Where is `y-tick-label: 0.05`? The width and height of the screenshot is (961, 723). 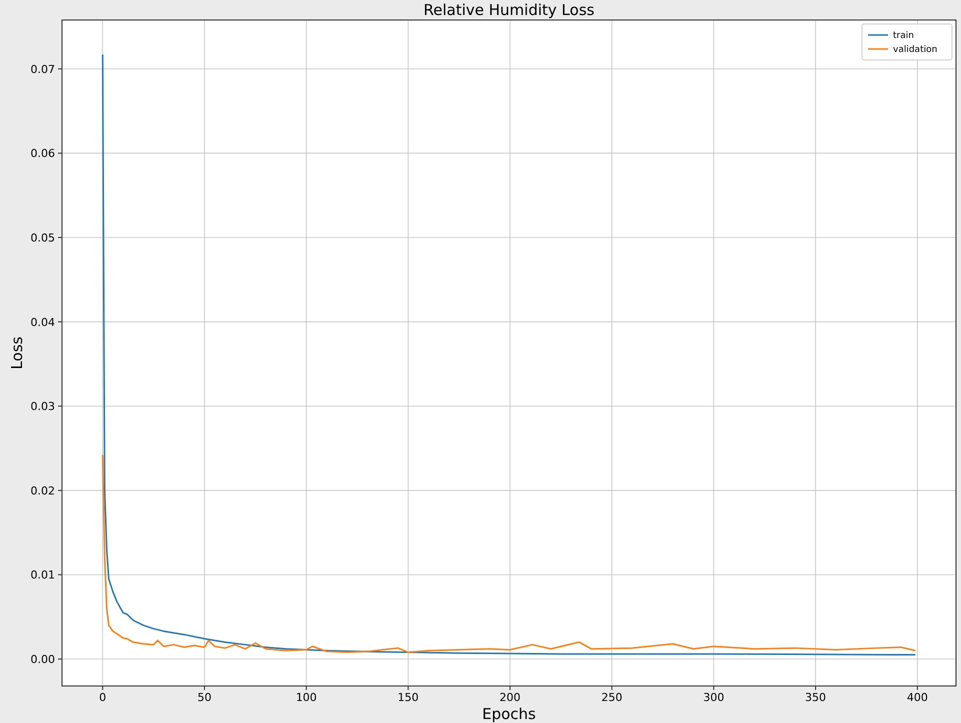
y-tick-label: 0.05 is located at coordinates (42, 238).